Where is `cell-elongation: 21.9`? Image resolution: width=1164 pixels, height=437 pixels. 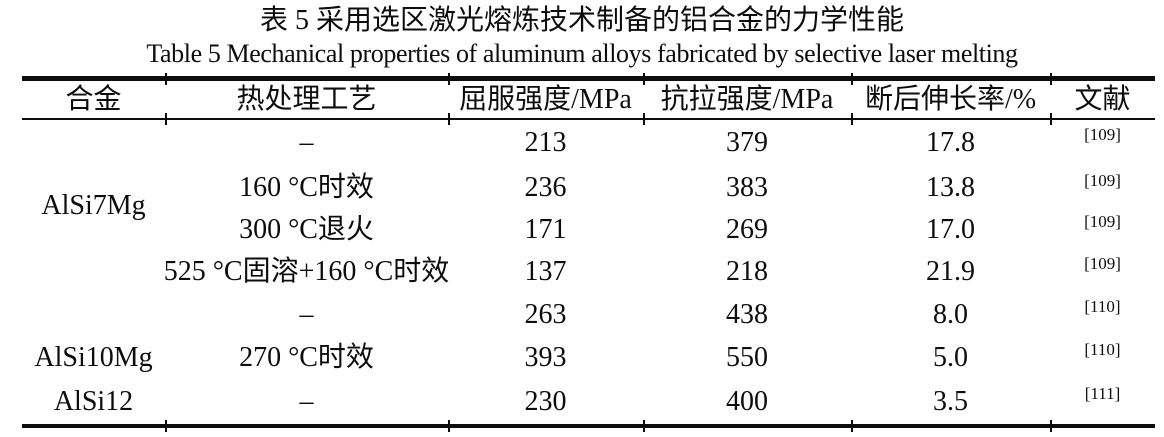
cell-elongation: 21.9 is located at coordinates (950, 271).